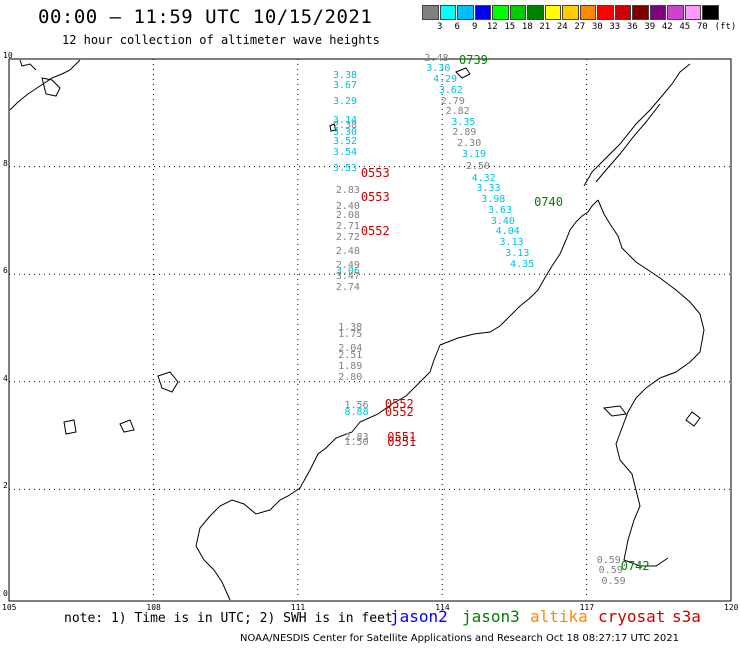  Describe the element at coordinates (8, 55) in the screenshot. I see `lat-tick-label: 10` at that location.